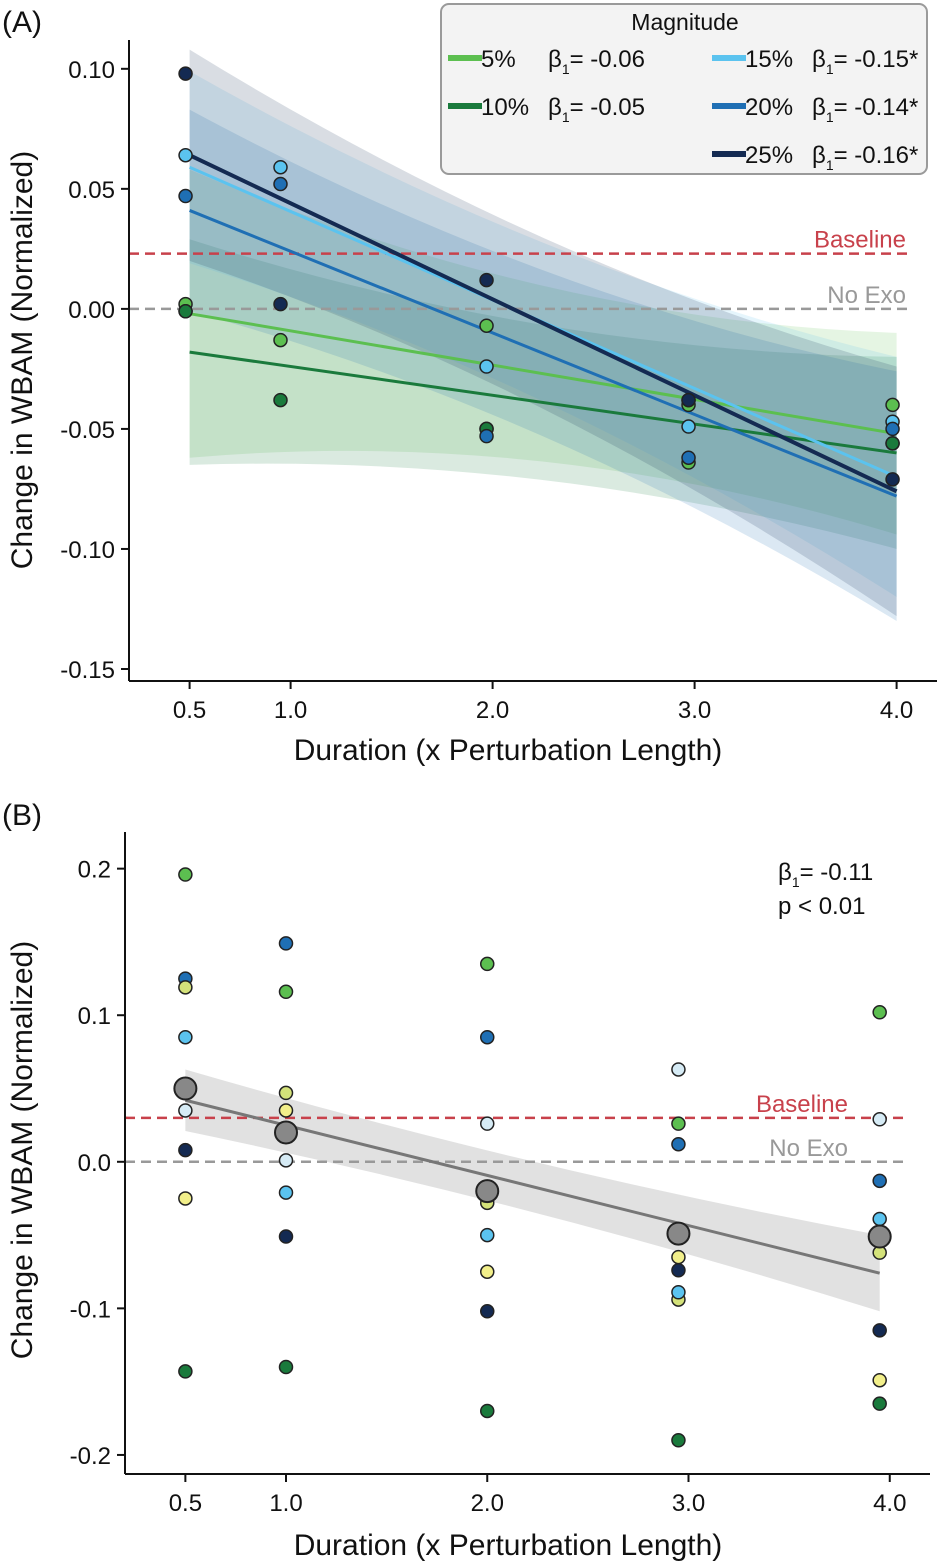 Image resolution: width=937 pixels, height=1568 pixels. What do you see at coordinates (684, 22) in the screenshot?
I see `legend-title: Magnitude` at bounding box center [684, 22].